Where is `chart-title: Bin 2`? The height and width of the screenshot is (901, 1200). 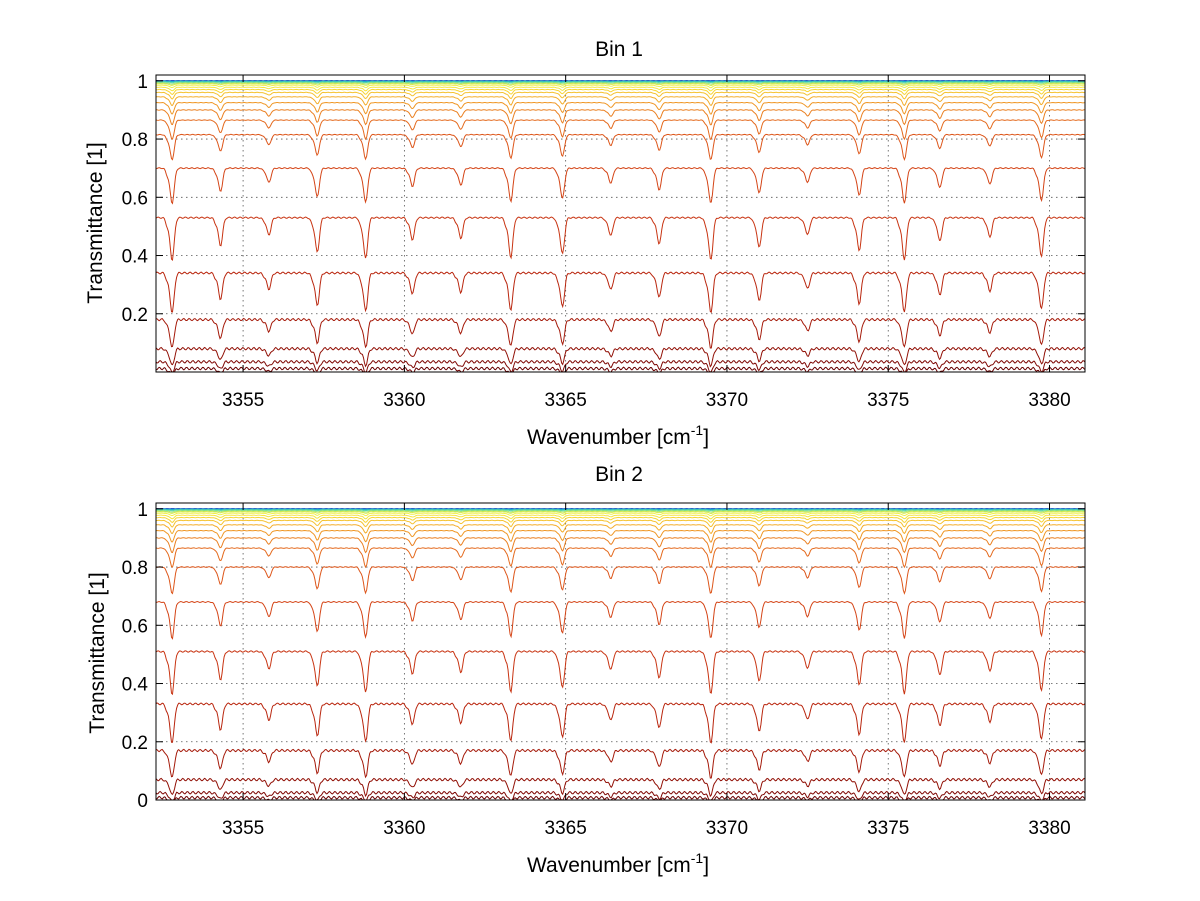
chart-title: Bin 2 is located at coordinates (619, 474).